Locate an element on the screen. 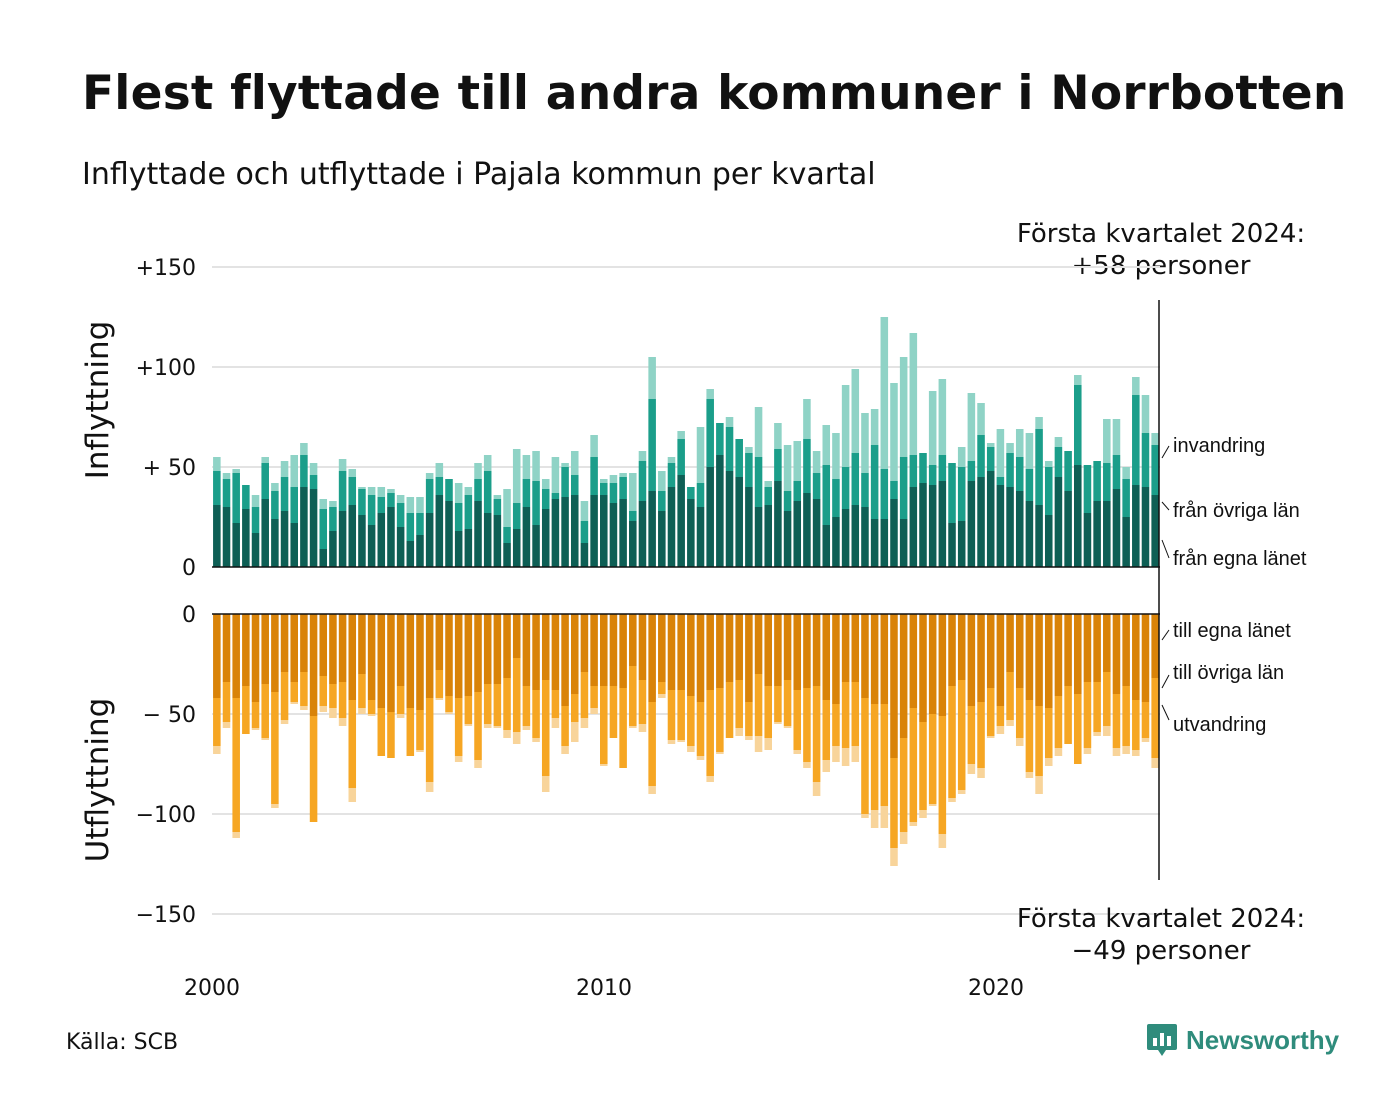  y-tick-out: −100 is located at coordinates (166, 815).